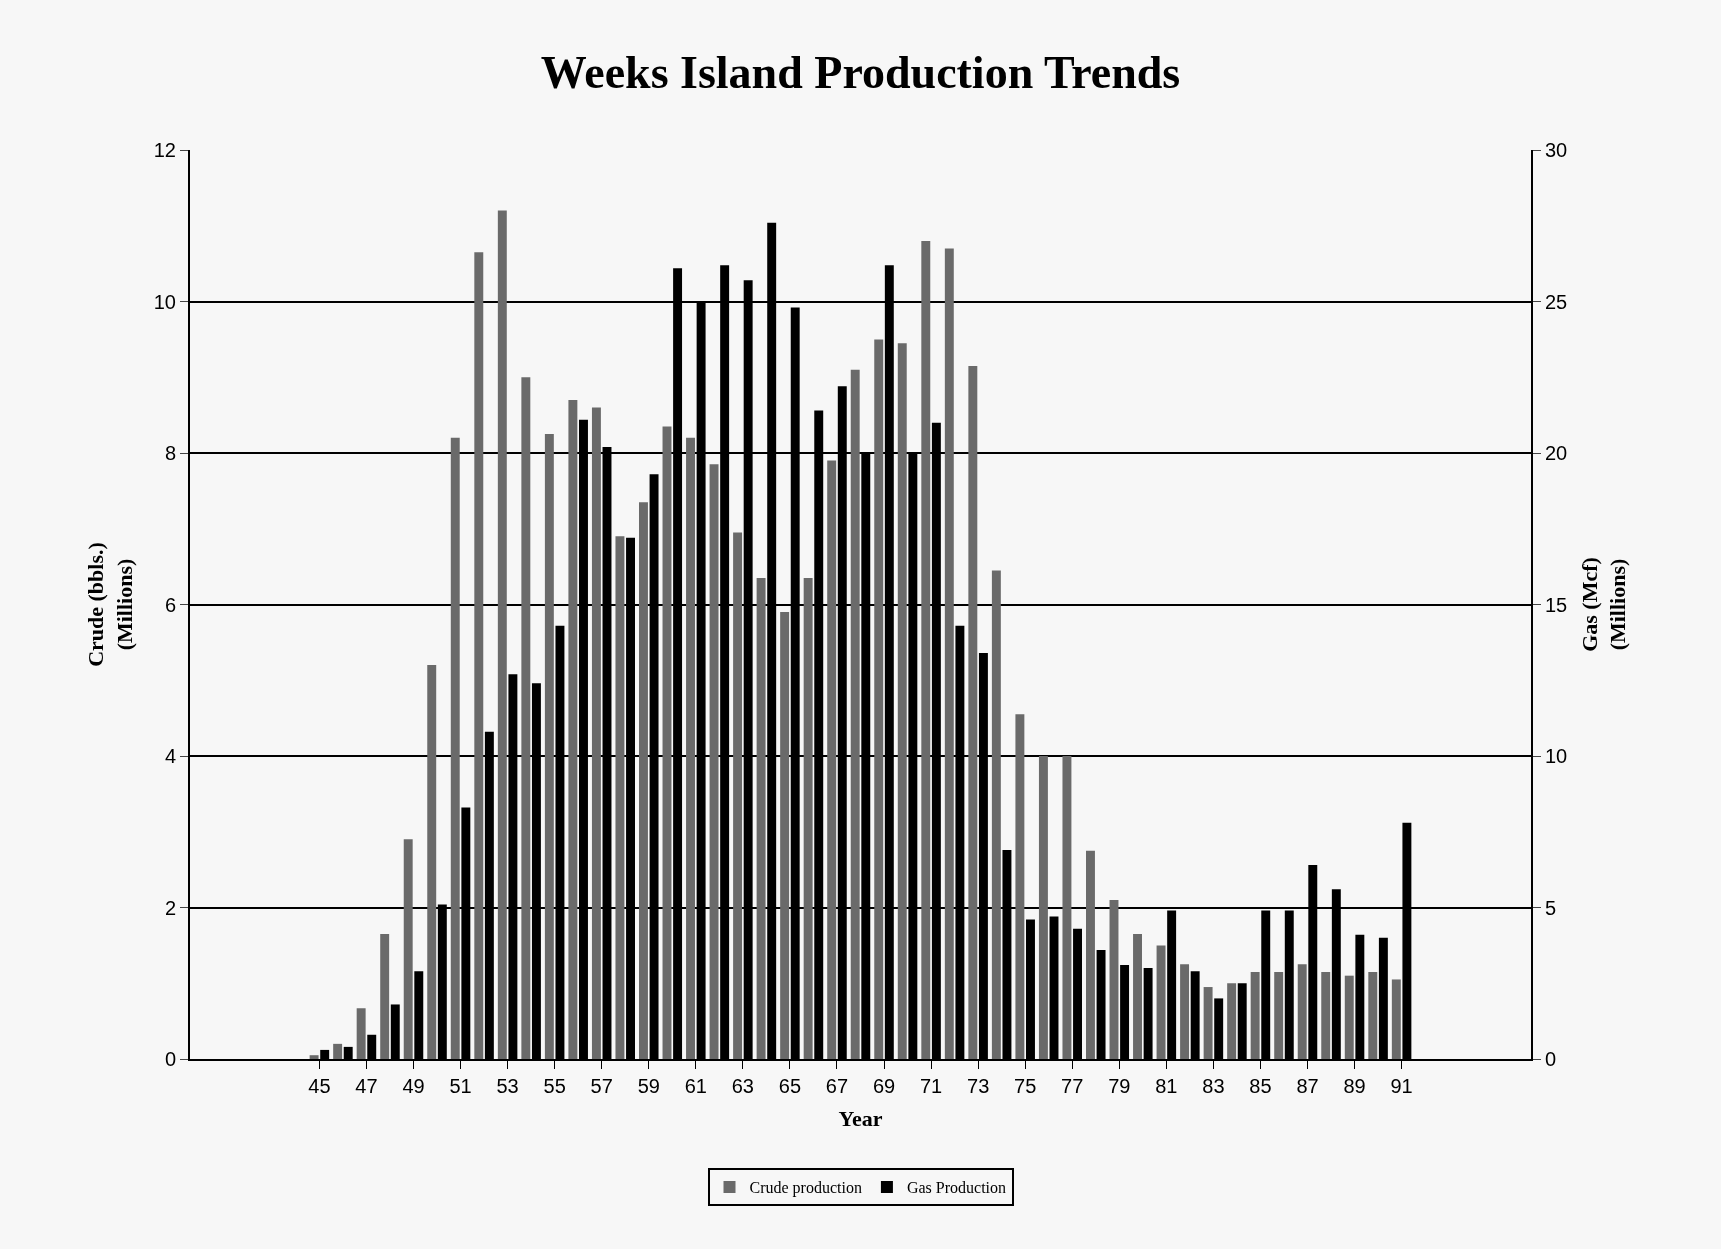 The width and height of the screenshot is (1721, 1249). Describe the element at coordinates (1119, 1086) in the screenshot. I see `x-tick-label: 79` at that location.